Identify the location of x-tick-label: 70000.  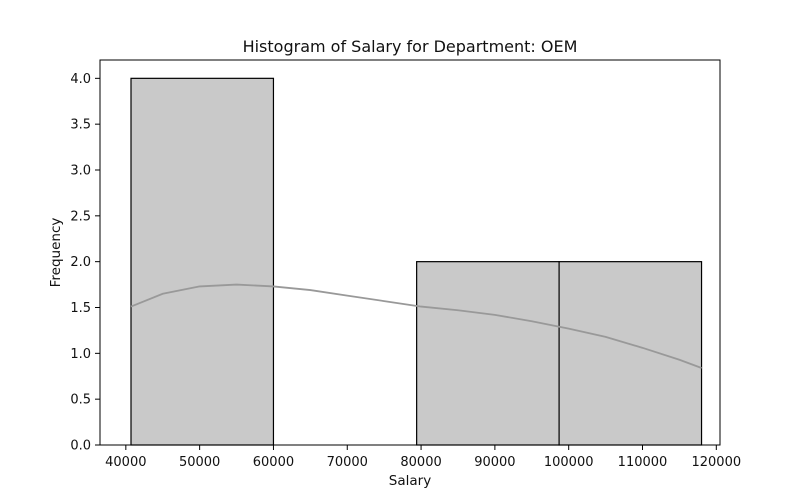
(347, 462).